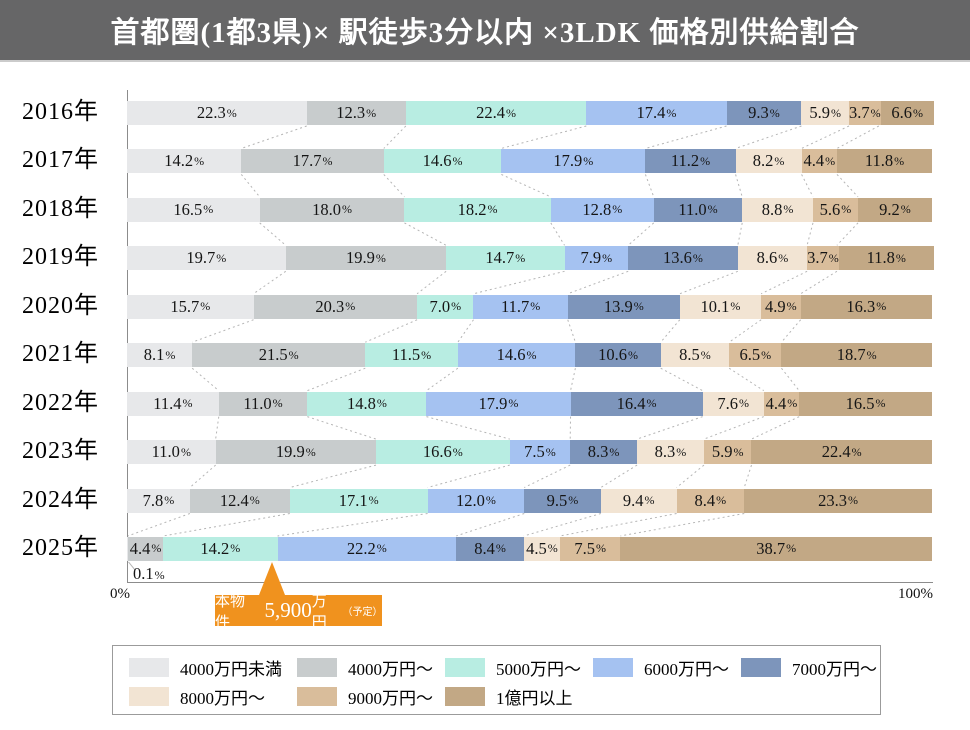 The height and width of the screenshot is (730, 970). Describe the element at coordinates (60, 547) in the screenshot. I see `year-label-2025: 2025年` at that location.